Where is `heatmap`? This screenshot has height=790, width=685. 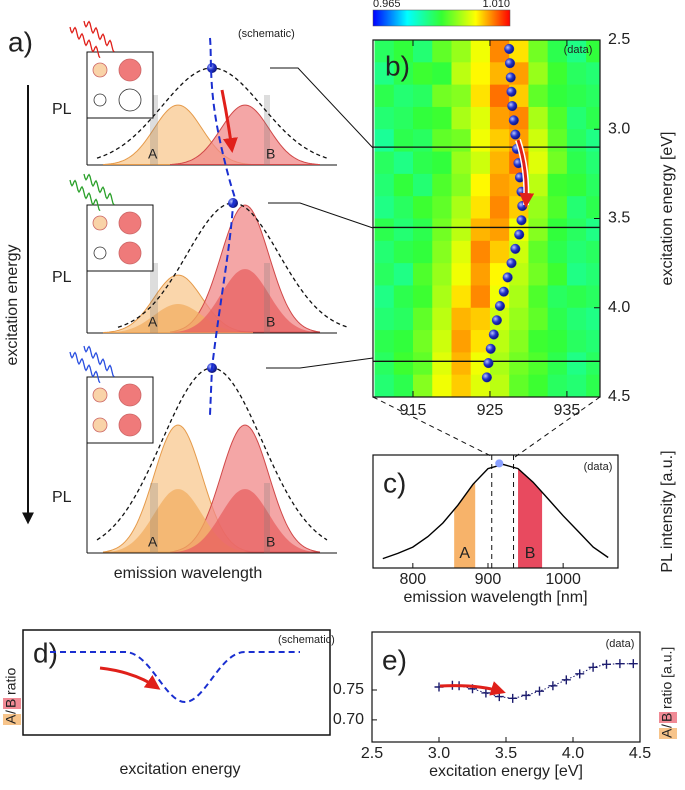 heatmap is located at coordinates (487, 218).